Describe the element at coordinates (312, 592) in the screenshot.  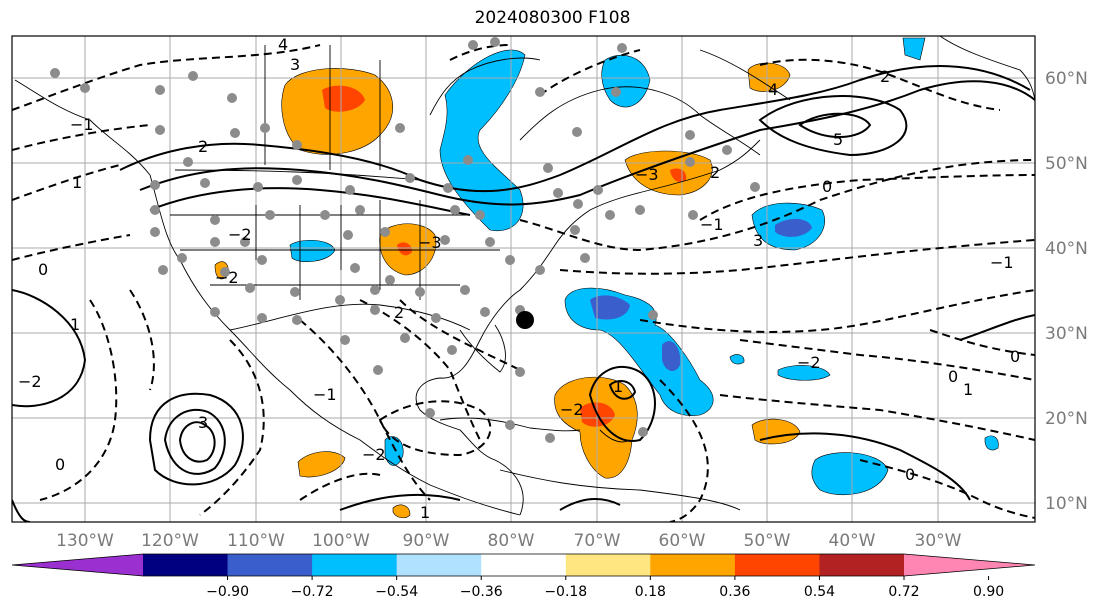
I see `colorbar-tick-label: −0.72` at that location.